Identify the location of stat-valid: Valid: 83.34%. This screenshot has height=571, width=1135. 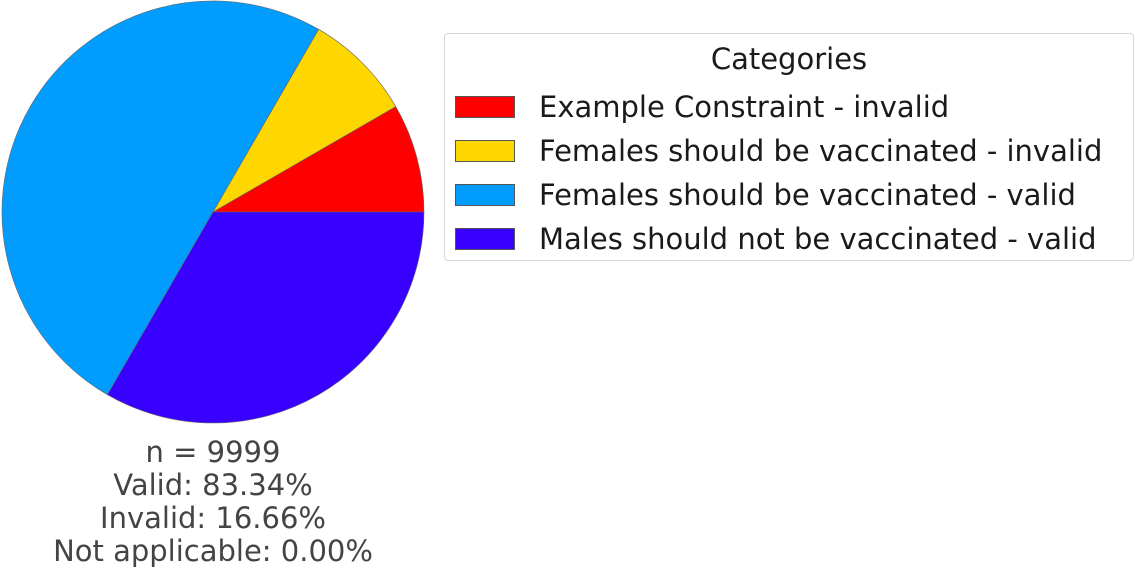
(213, 485).